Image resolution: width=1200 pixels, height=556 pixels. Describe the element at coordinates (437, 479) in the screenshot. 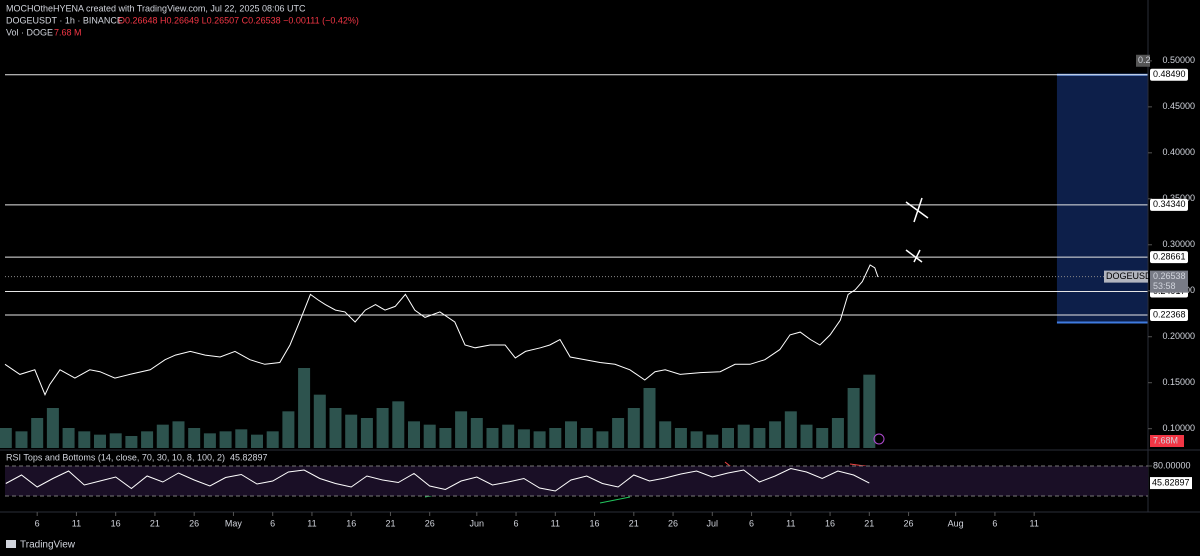

I see `rsi-line` at that location.